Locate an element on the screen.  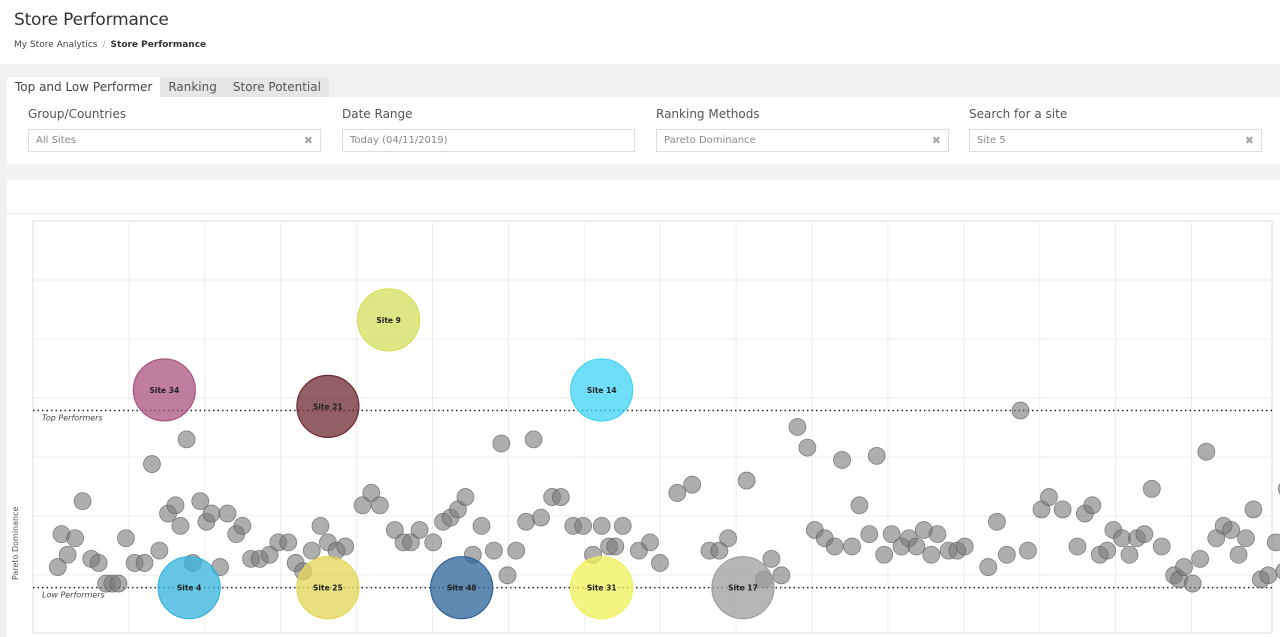
highlighted-site-label: Site 21 is located at coordinates (328, 406).